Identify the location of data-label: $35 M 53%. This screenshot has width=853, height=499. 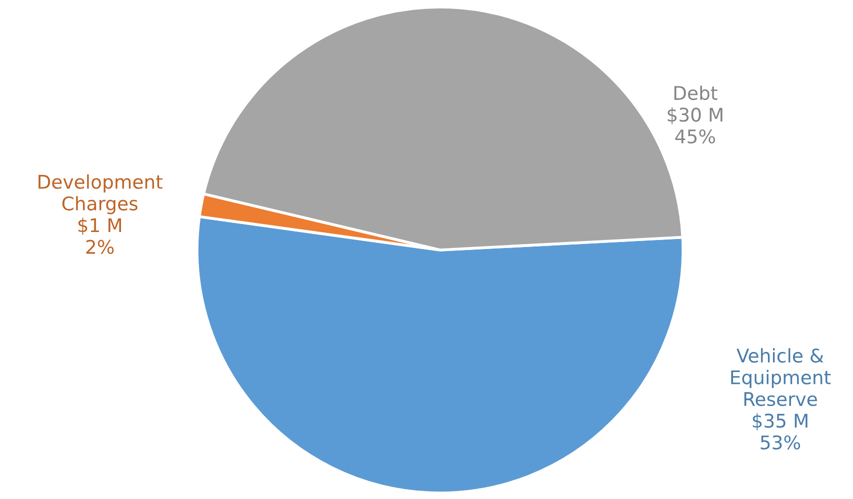
(780, 431).